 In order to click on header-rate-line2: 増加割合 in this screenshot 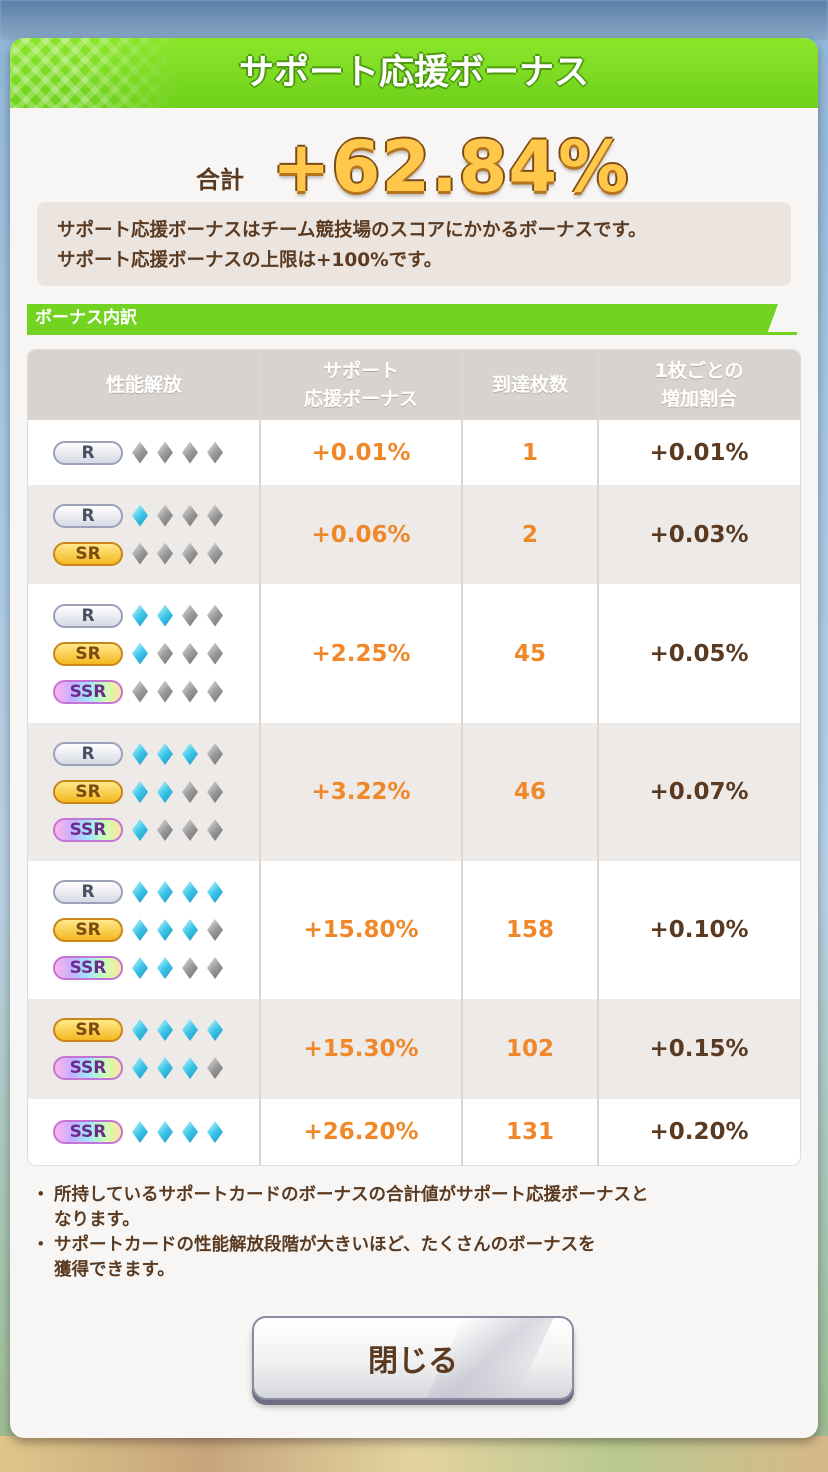, I will do `click(698, 399)`.